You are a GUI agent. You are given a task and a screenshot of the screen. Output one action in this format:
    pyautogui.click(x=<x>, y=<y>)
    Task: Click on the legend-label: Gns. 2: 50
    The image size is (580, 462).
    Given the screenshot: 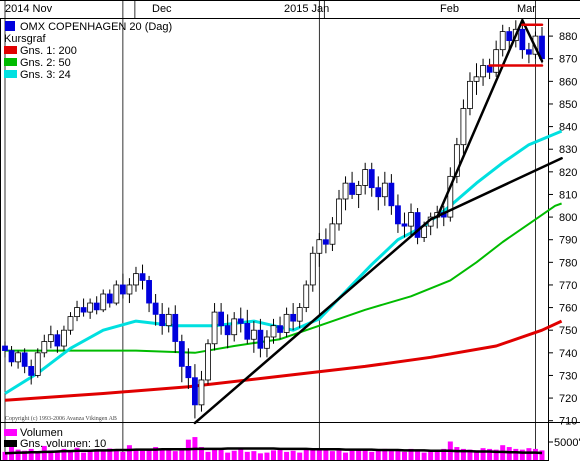 What is the action you would take?
    pyautogui.click(x=45, y=63)
    